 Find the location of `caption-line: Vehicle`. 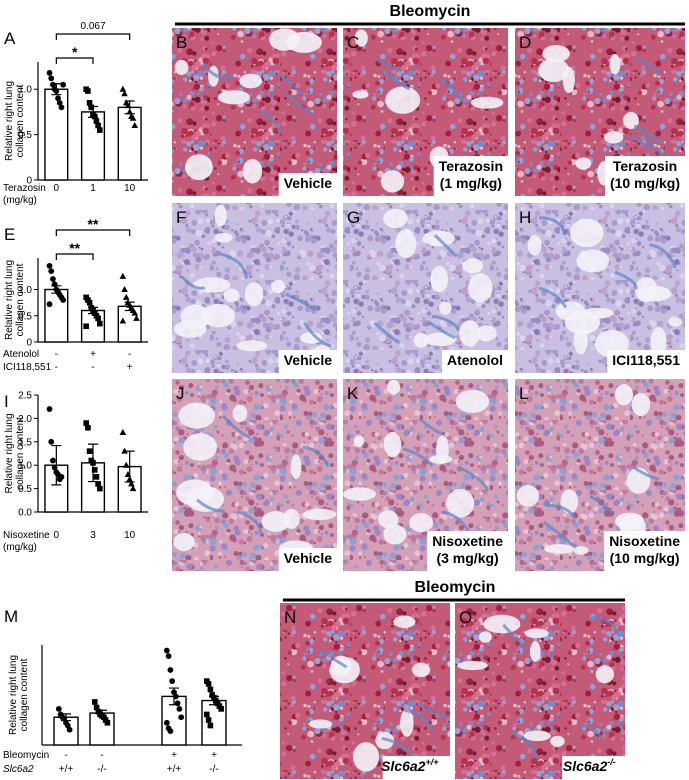

caption-line: Vehicle is located at coordinates (308, 360).